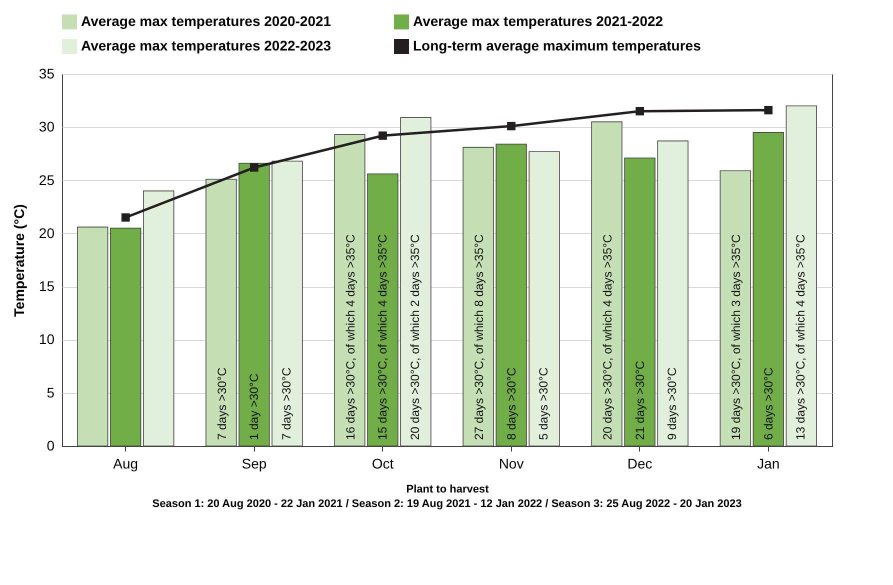  What do you see at coordinates (254, 464) in the screenshot?
I see `x-tick-label: Sep` at bounding box center [254, 464].